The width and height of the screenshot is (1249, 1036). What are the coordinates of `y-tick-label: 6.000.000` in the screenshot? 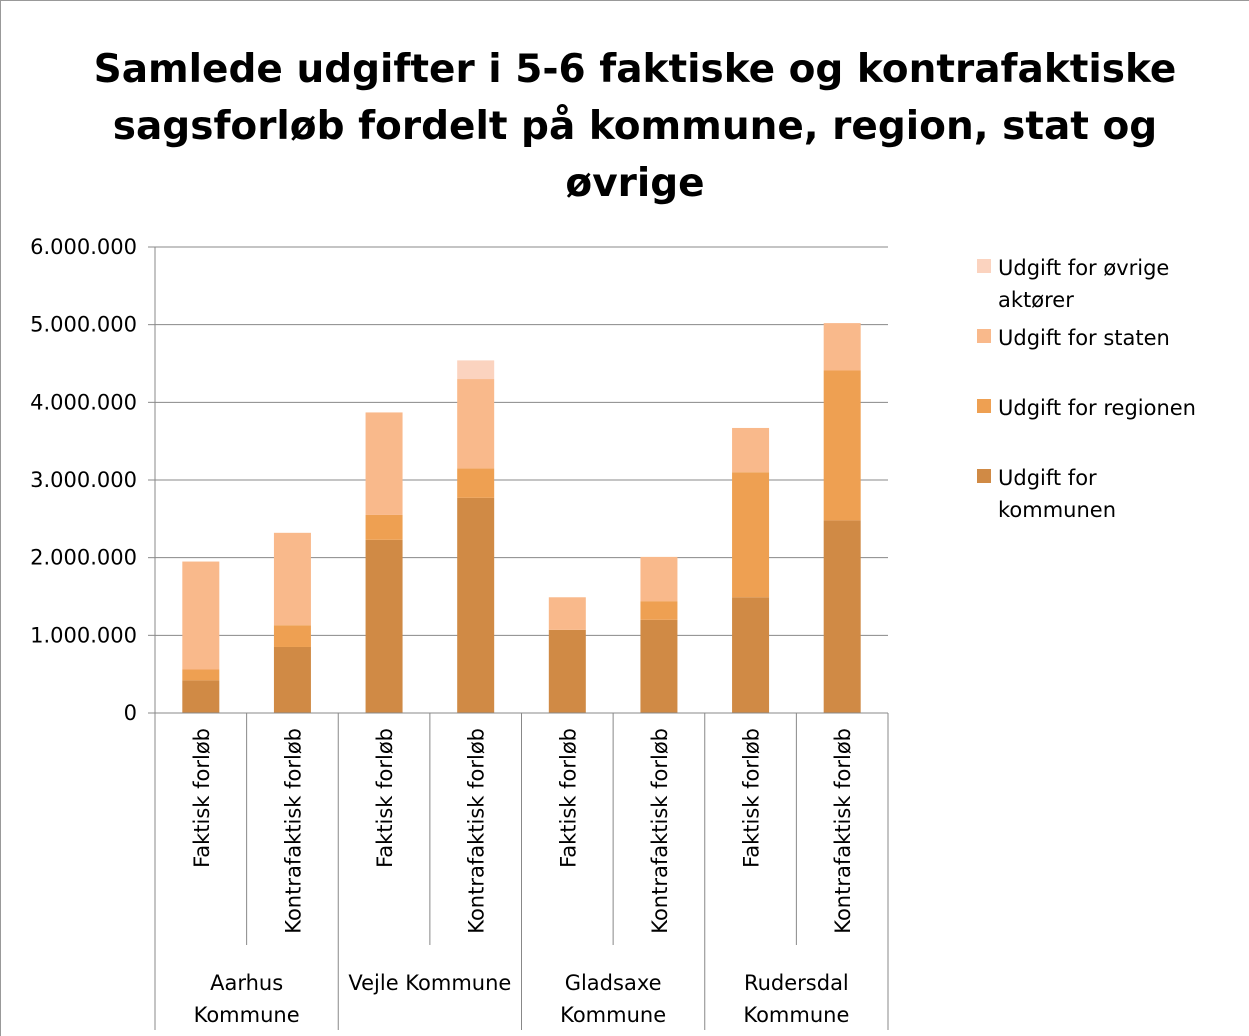 It's located at (83, 247).